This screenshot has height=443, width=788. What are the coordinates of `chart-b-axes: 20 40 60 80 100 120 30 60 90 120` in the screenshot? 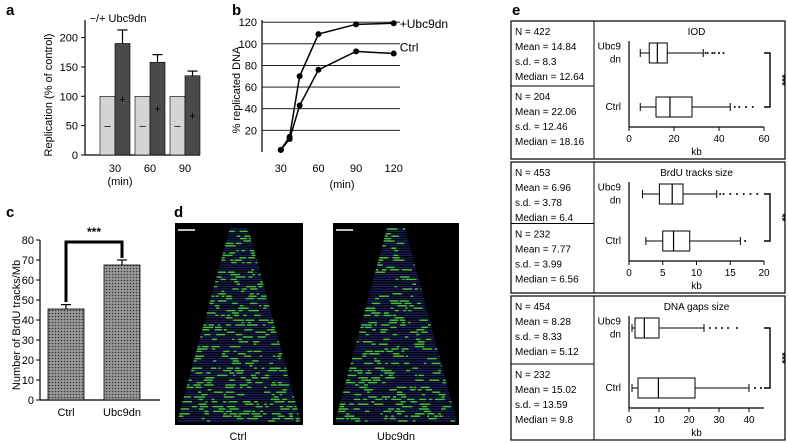 It's located at (321, 96).